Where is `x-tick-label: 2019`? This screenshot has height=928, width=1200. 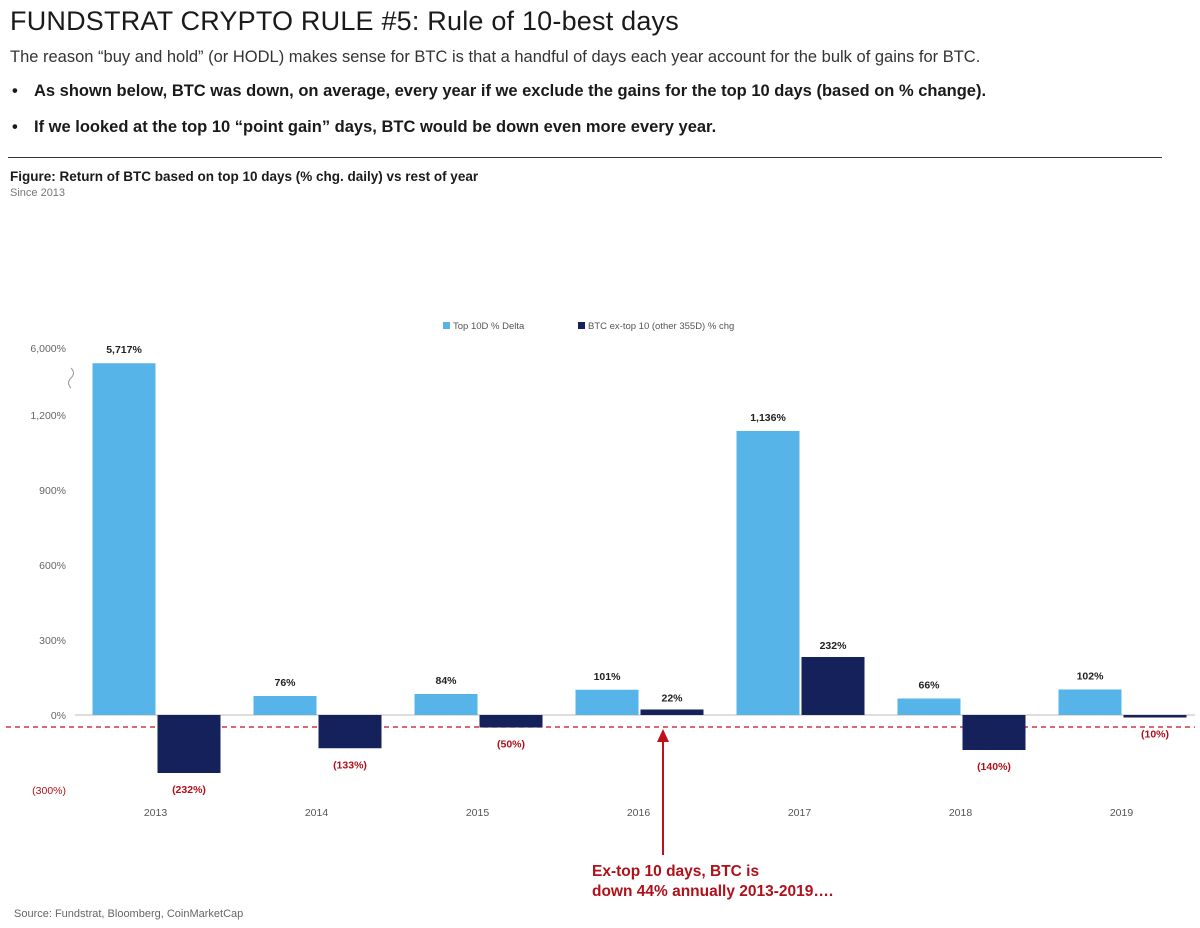
x-tick-label: 2019 is located at coordinates (1122, 813).